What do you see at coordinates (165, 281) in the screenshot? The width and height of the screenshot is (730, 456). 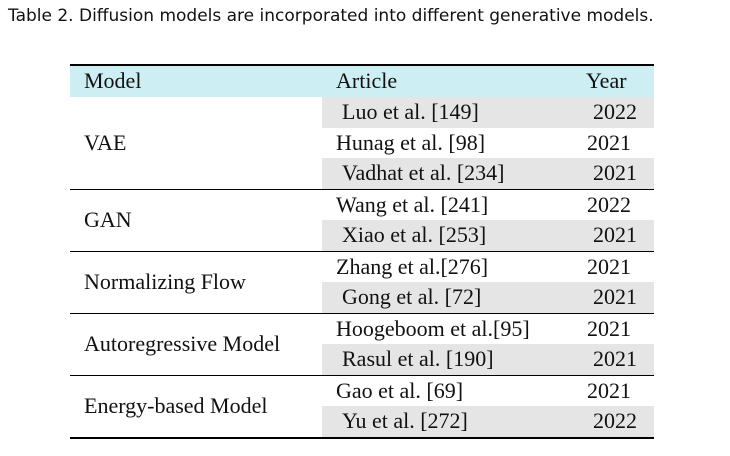 I see `model-name: Normalizing Flow` at bounding box center [165, 281].